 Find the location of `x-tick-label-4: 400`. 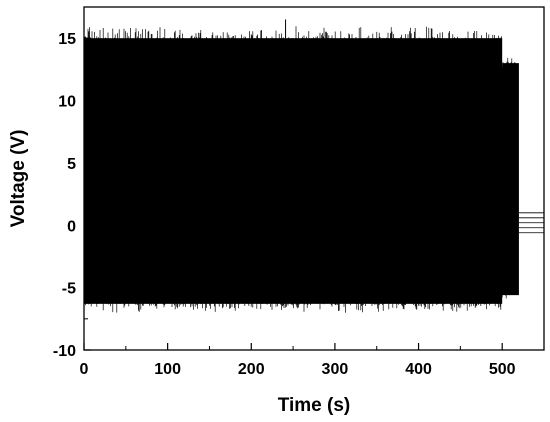

x-tick-label-4: 400 is located at coordinates (418, 369).